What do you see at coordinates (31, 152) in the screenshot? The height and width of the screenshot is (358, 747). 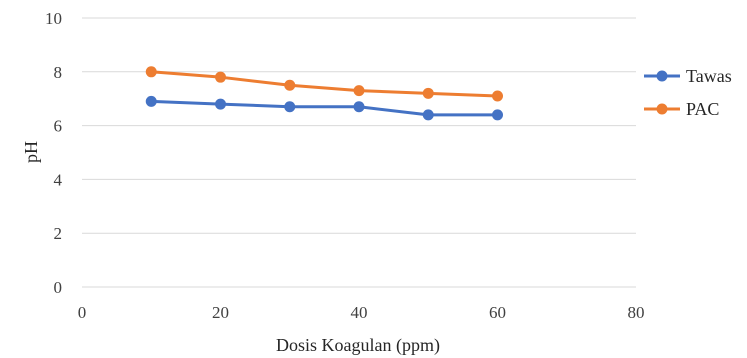 I see `y-axis-label: pH` at bounding box center [31, 152].